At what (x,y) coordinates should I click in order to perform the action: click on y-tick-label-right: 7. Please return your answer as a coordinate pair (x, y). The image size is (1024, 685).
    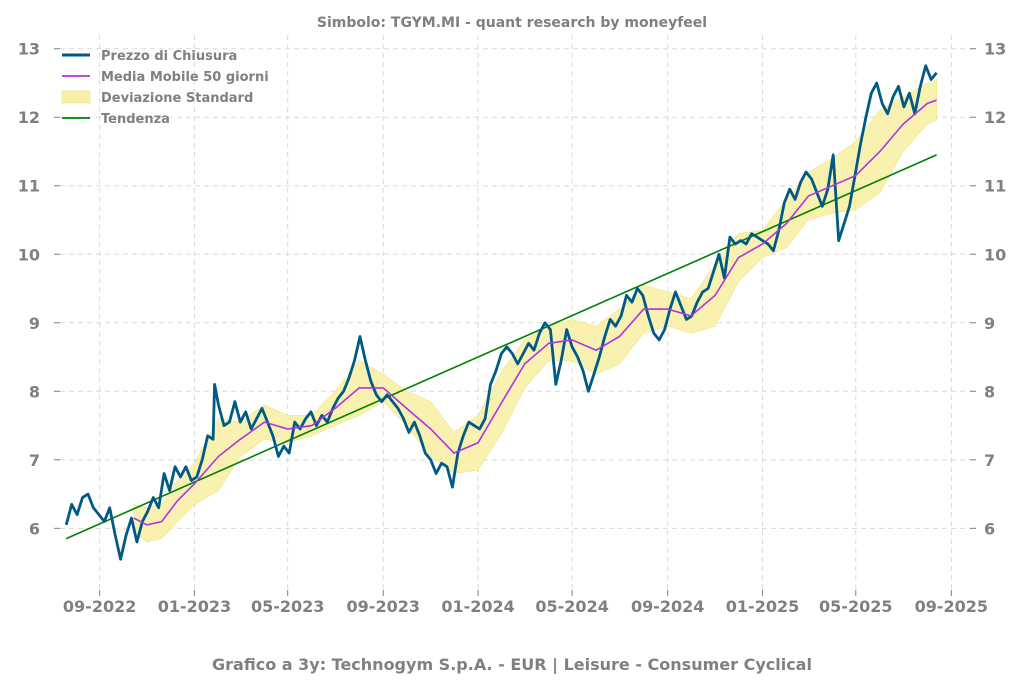
    Looking at the image, I should click on (989, 460).